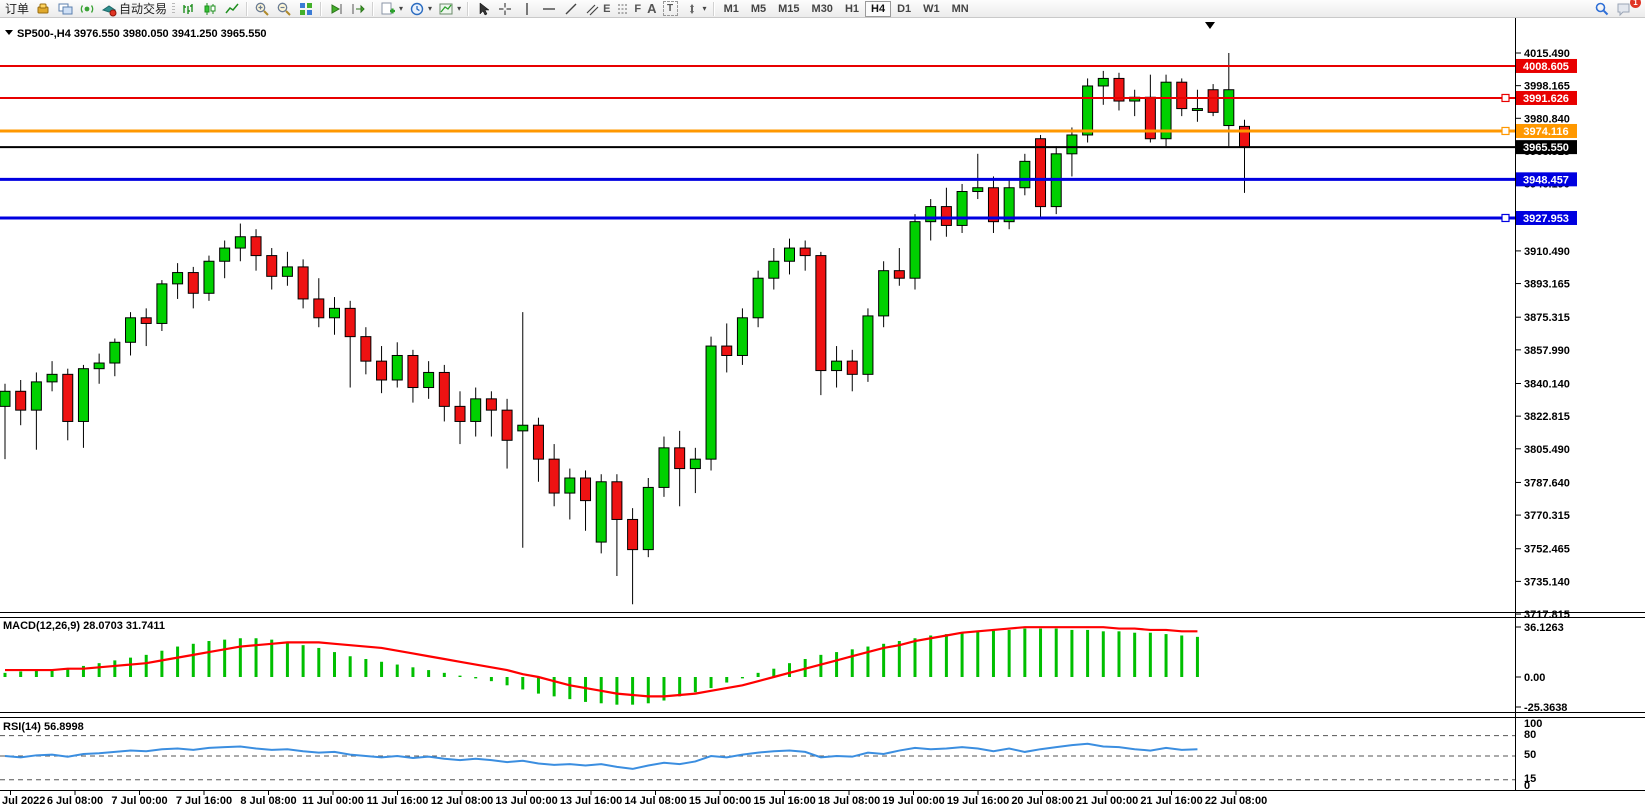 The height and width of the screenshot is (810, 1645). I want to click on search-button, so click(1602, 9).